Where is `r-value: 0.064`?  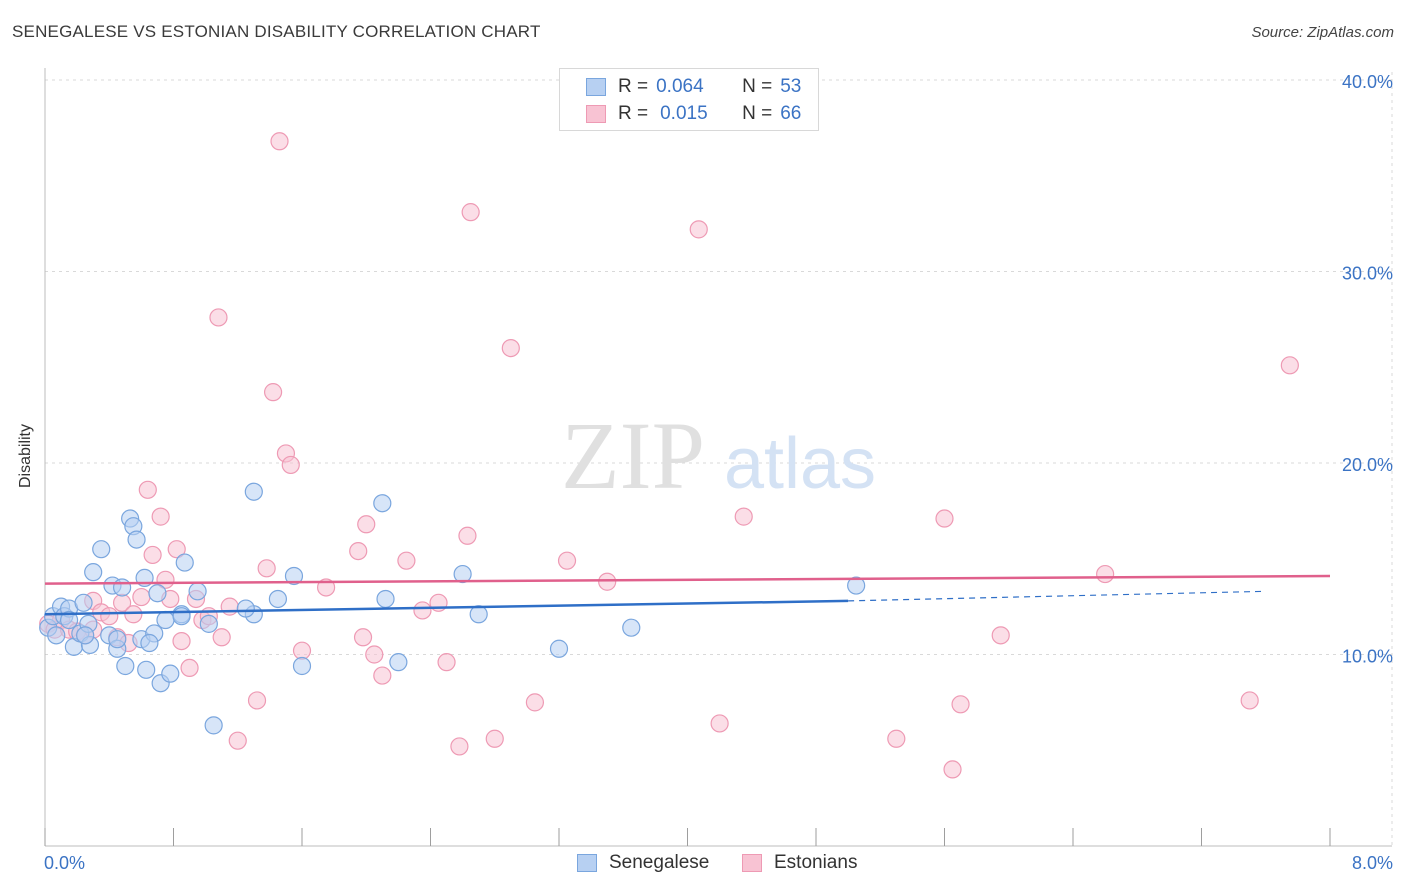 r-value: 0.064 is located at coordinates (680, 86).